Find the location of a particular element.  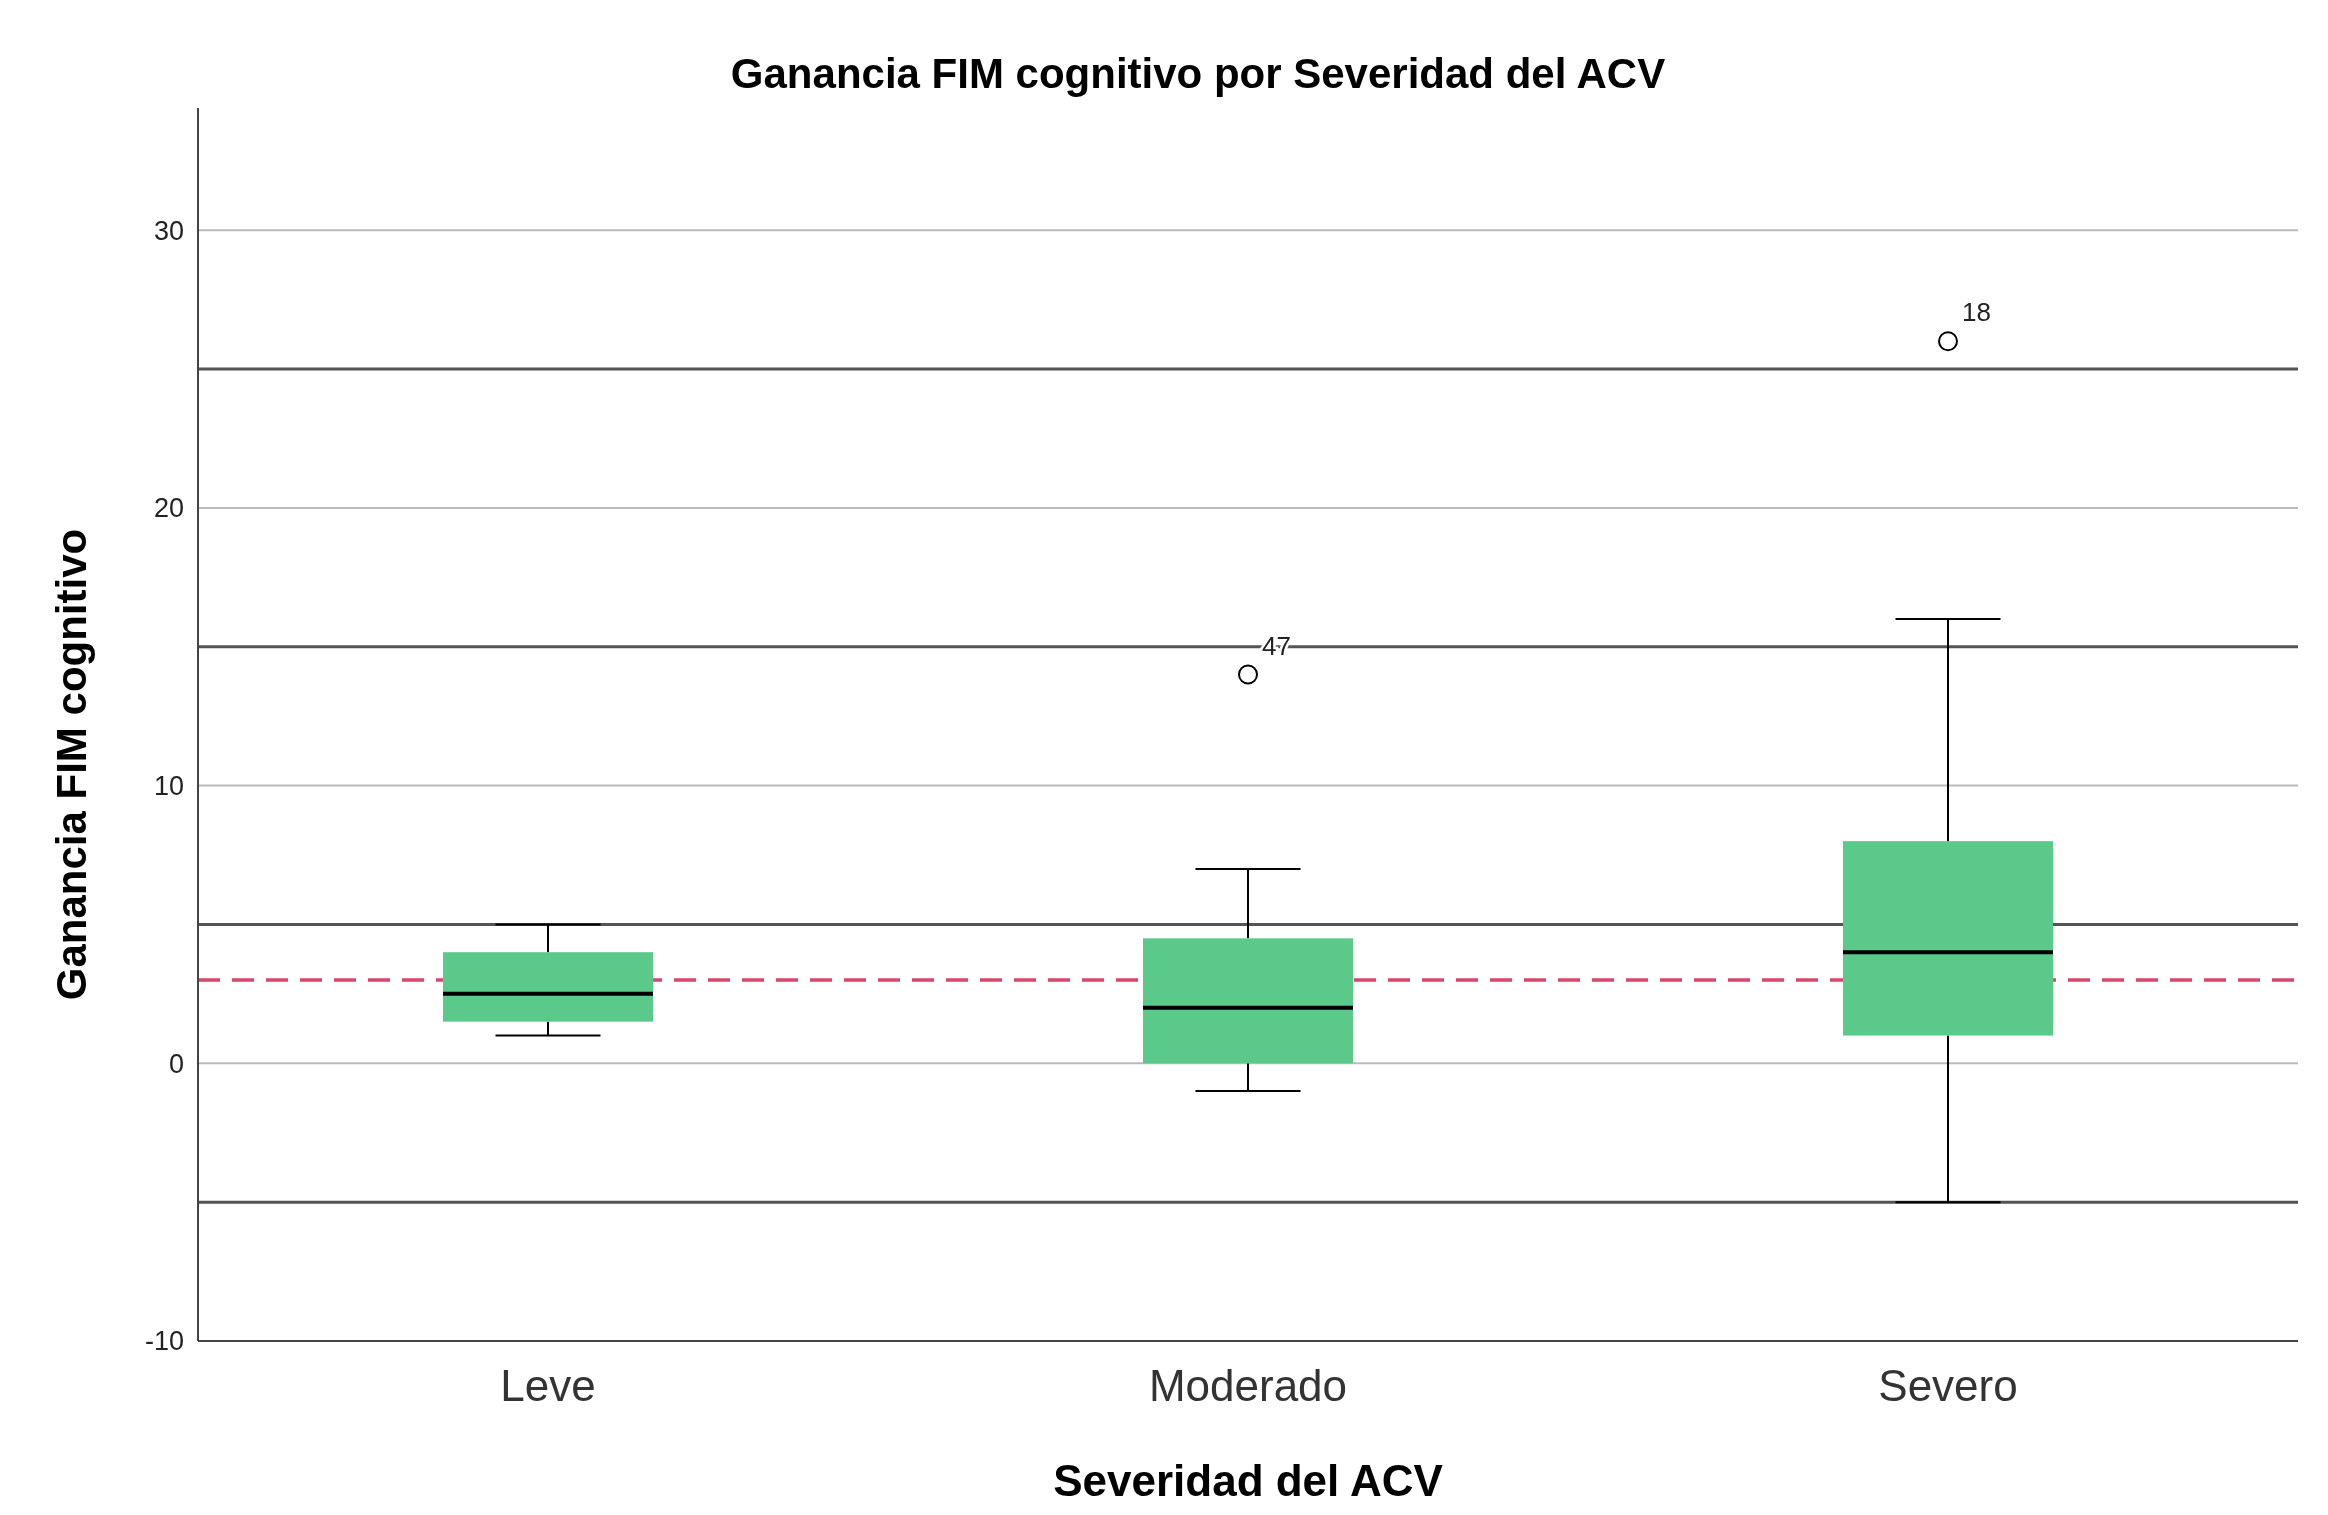

chart-title: Ganancia FIM cognitivo por Severidad del ACV is located at coordinates (1198, 73).